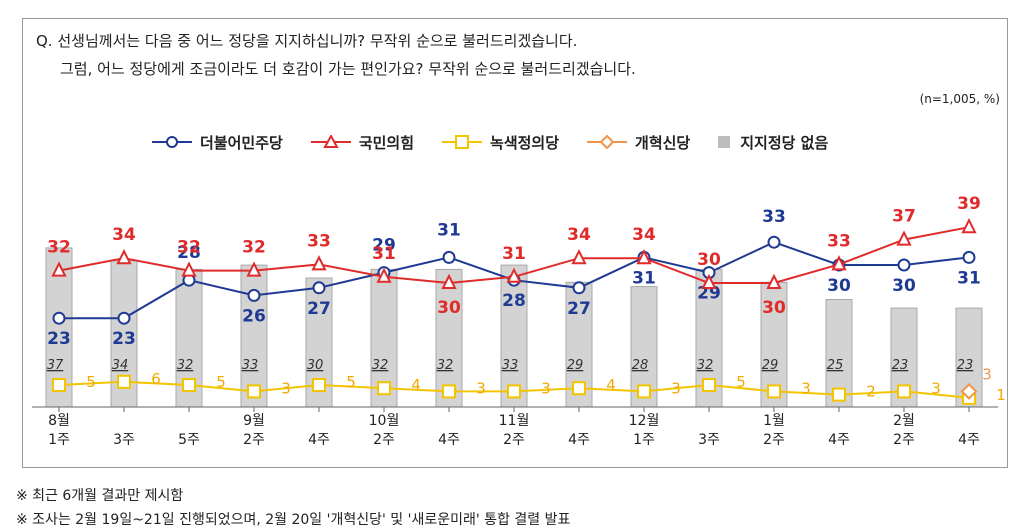  What do you see at coordinates (644, 421) in the screenshot?
I see `x-tick-label-month: 12월` at bounding box center [644, 421].